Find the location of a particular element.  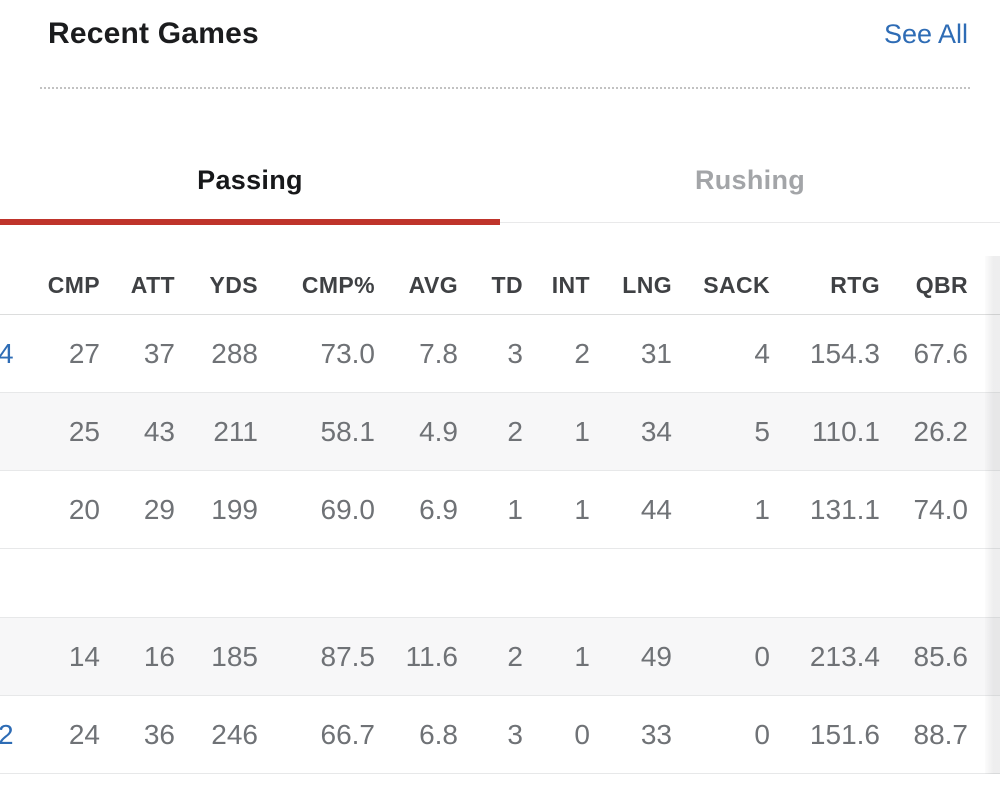

column-header-cmppct: CMP% is located at coordinates (338, 284).